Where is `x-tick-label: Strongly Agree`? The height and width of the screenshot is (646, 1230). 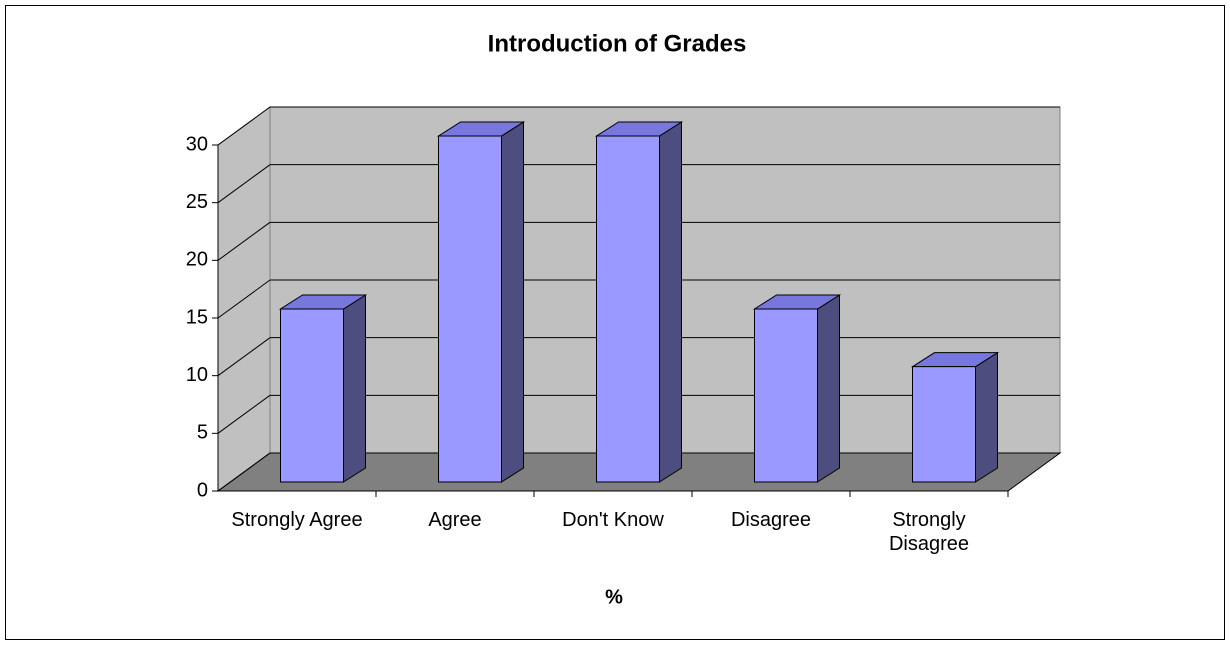 x-tick-label: Strongly Agree is located at coordinates (297, 520).